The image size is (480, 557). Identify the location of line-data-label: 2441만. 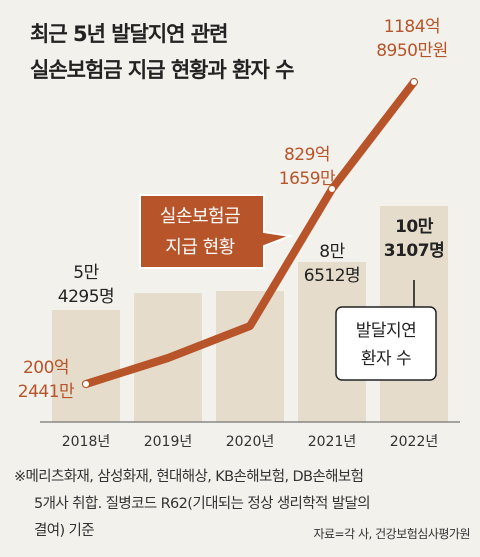
(46, 392).